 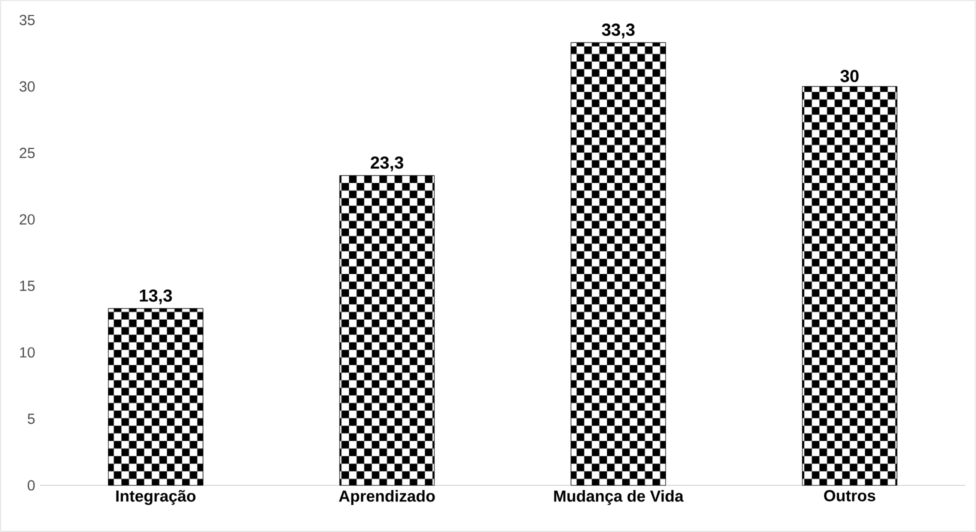 What do you see at coordinates (27, 219) in the screenshot?
I see `y-tick-label: 20` at bounding box center [27, 219].